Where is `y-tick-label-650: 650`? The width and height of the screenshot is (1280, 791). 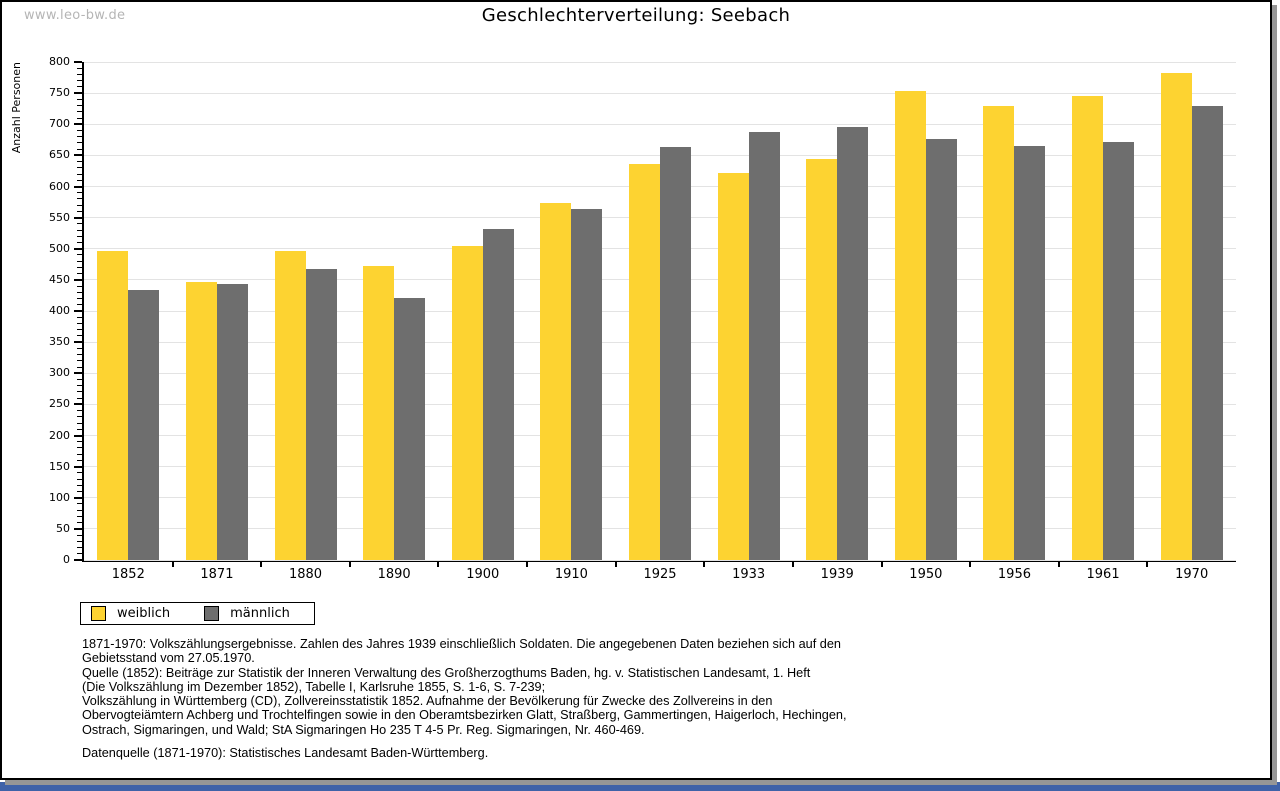 y-tick-label-650: 650 is located at coordinates (59, 155).